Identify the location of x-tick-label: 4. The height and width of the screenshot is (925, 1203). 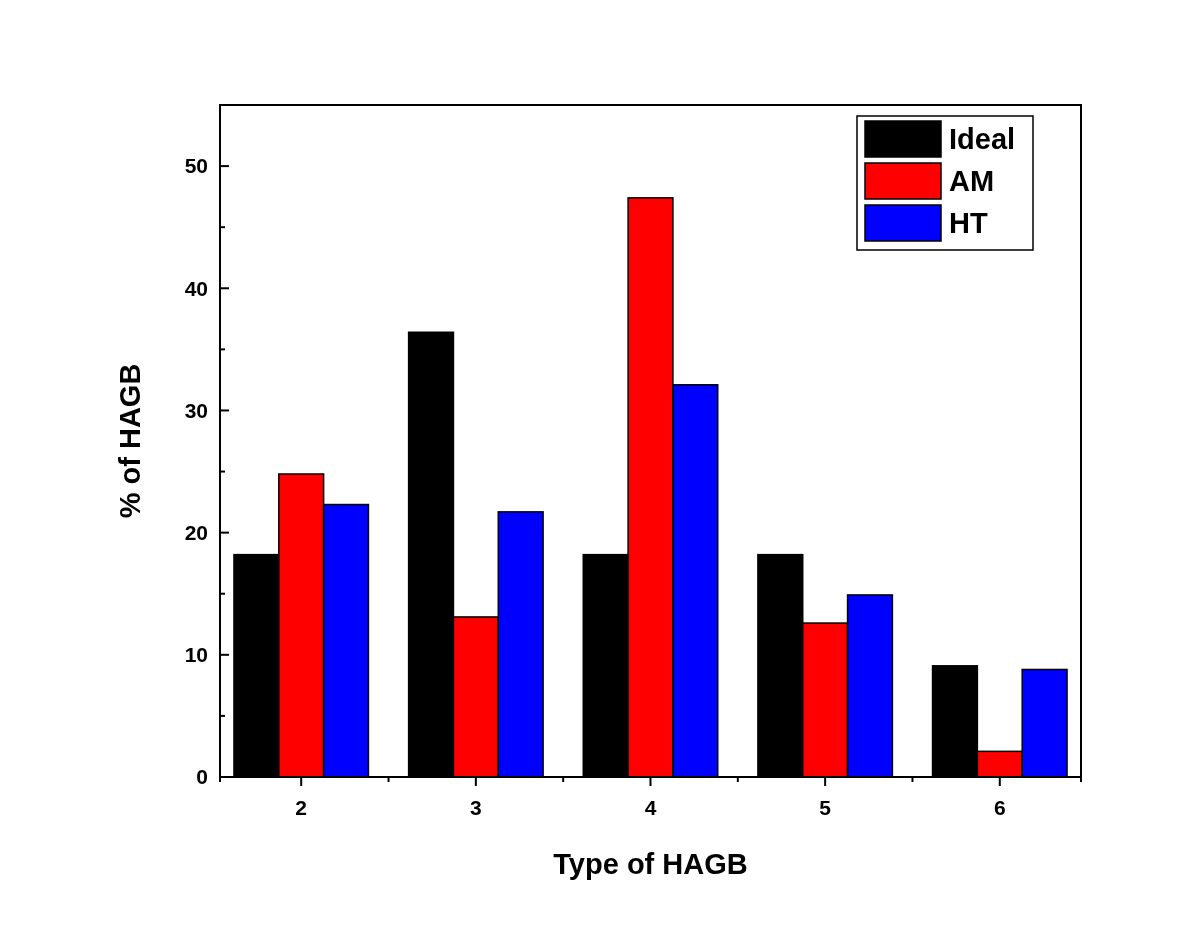
(650, 807).